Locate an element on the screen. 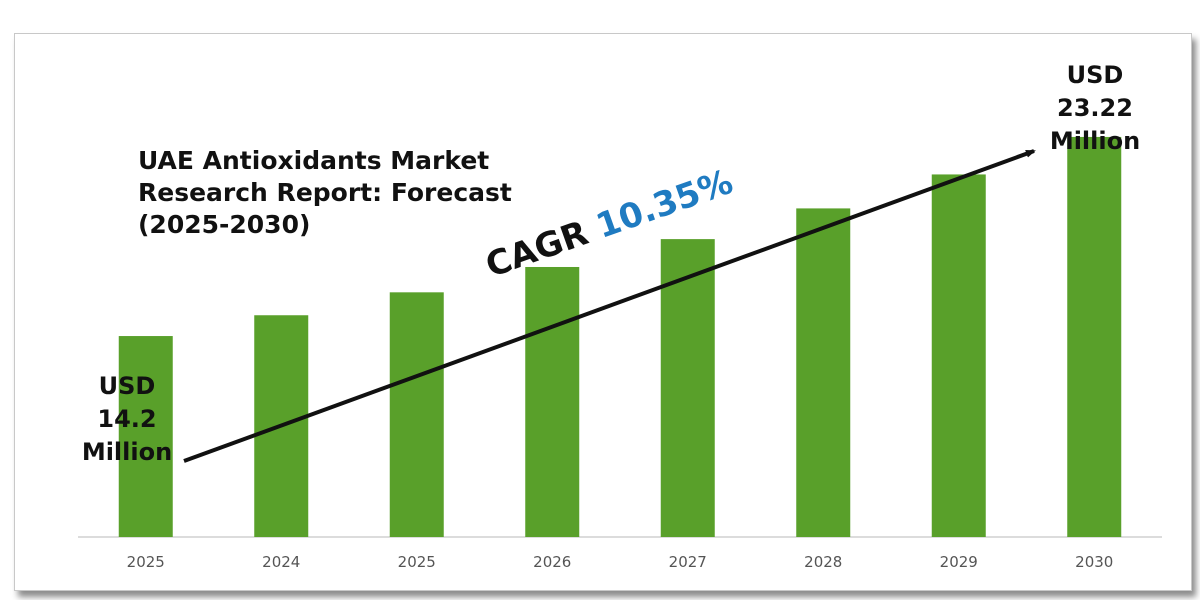 Image resolution: width=1200 pixels, height=600 pixels. x-tick-label-6: 2028 is located at coordinates (823, 562).